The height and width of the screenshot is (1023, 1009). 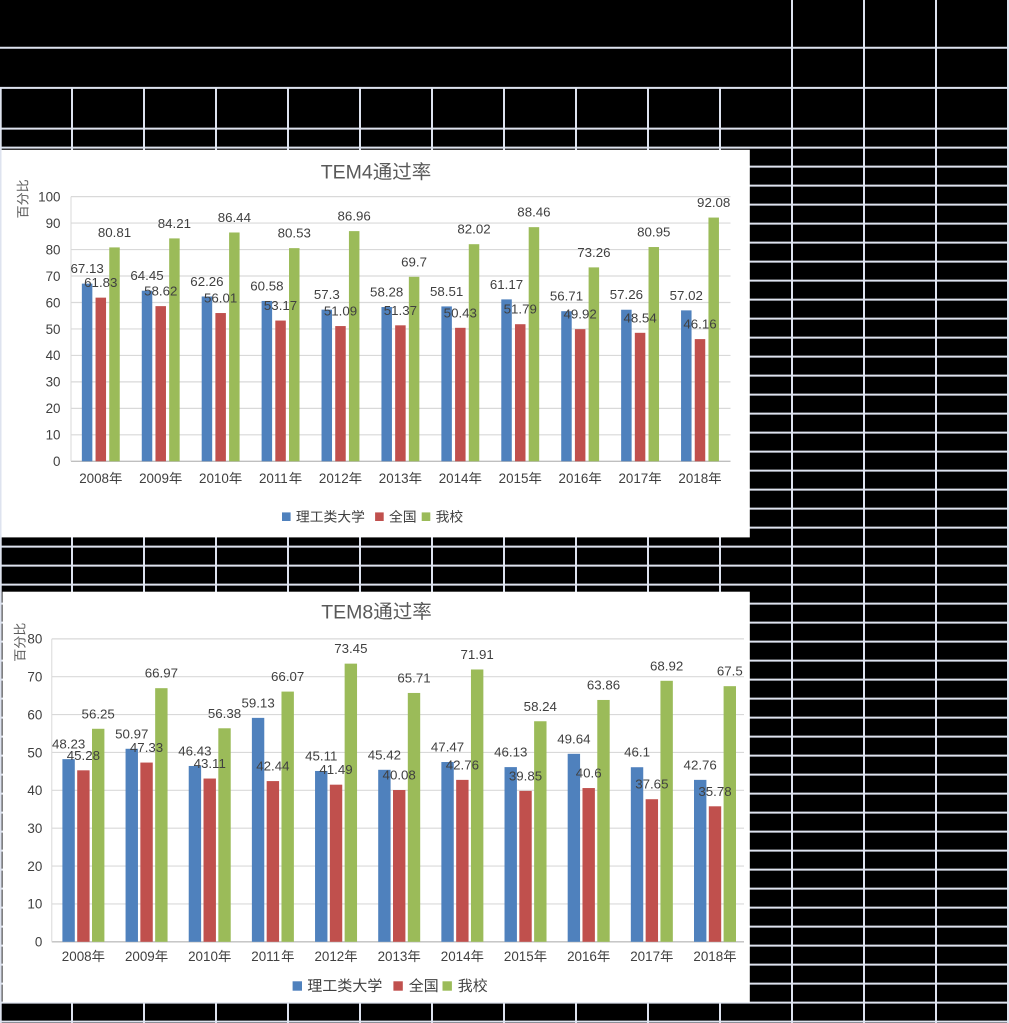 What do you see at coordinates (525, 775) in the screenshot?
I see `svg-text: 39.85` at bounding box center [525, 775].